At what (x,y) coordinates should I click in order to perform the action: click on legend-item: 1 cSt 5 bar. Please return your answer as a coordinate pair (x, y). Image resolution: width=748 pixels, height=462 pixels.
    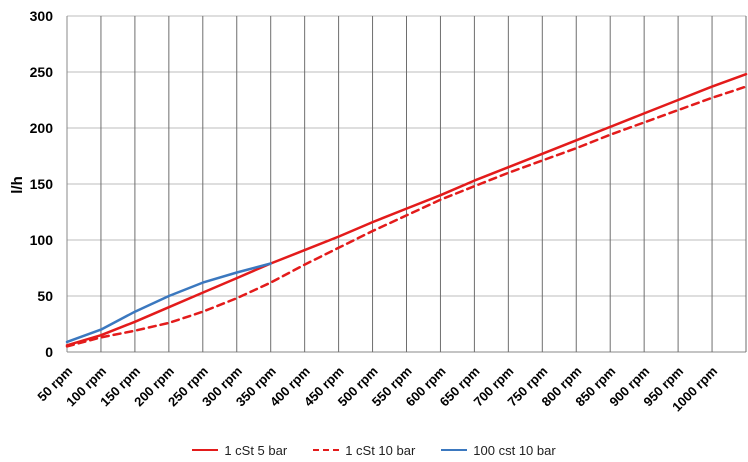
    Looking at the image, I should click on (239, 450).